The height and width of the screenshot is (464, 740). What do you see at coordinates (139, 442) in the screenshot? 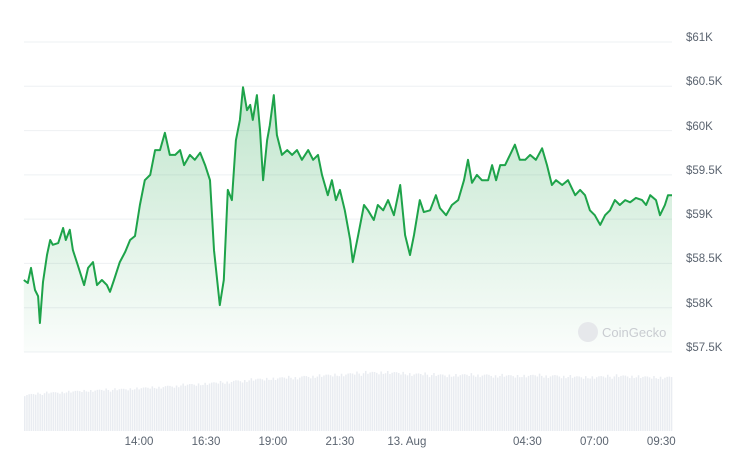
I see `x-tick-label: 14:00` at bounding box center [139, 442].